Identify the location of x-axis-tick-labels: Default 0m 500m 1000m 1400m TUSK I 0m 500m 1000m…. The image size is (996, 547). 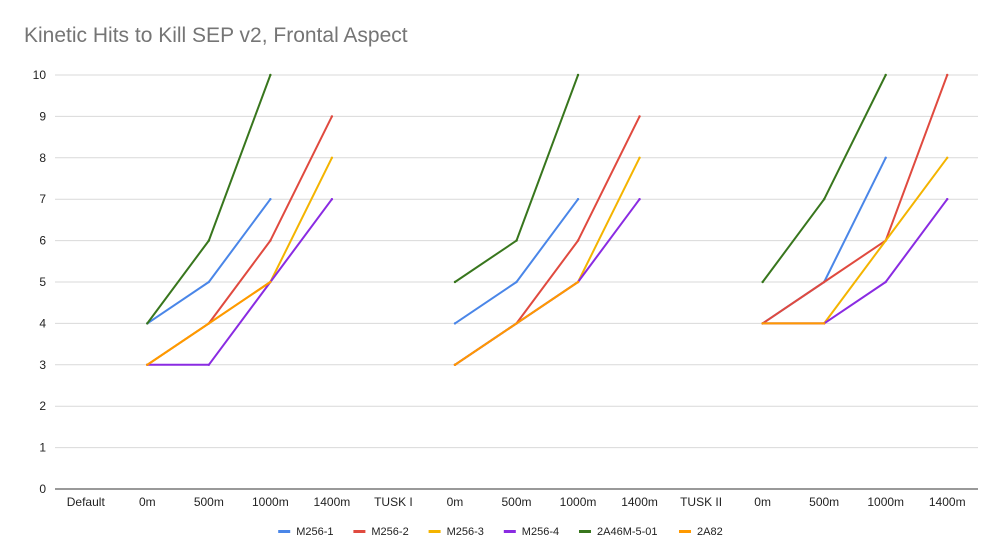
(516, 502).